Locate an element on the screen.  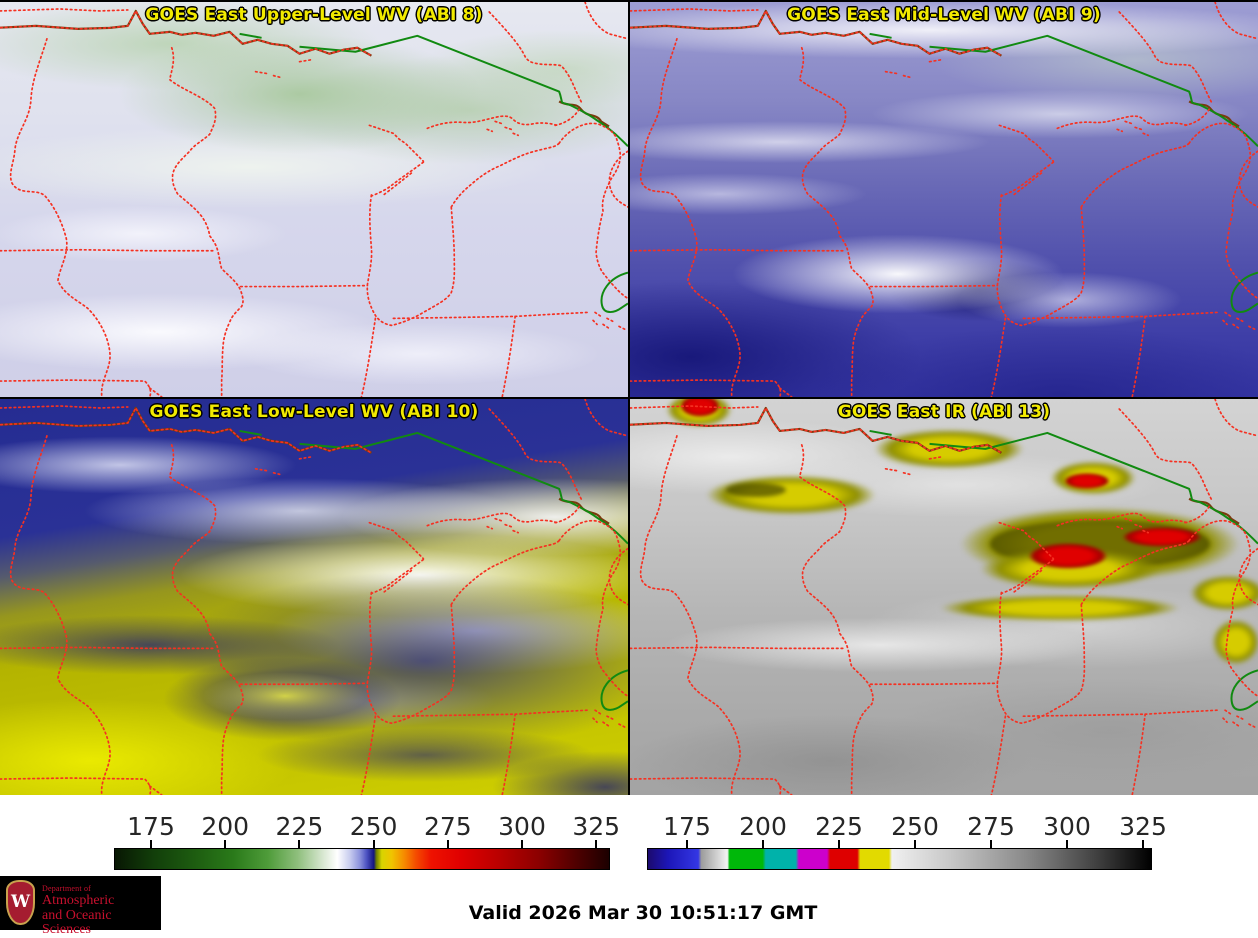
crest-letter: W is located at coordinates (20, 902).